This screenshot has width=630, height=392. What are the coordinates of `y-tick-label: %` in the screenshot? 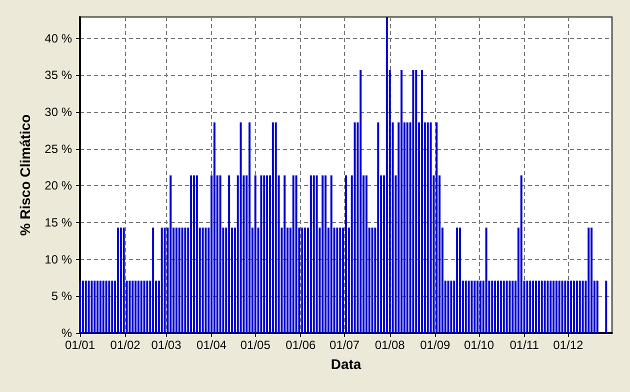 It's located at (66, 333).